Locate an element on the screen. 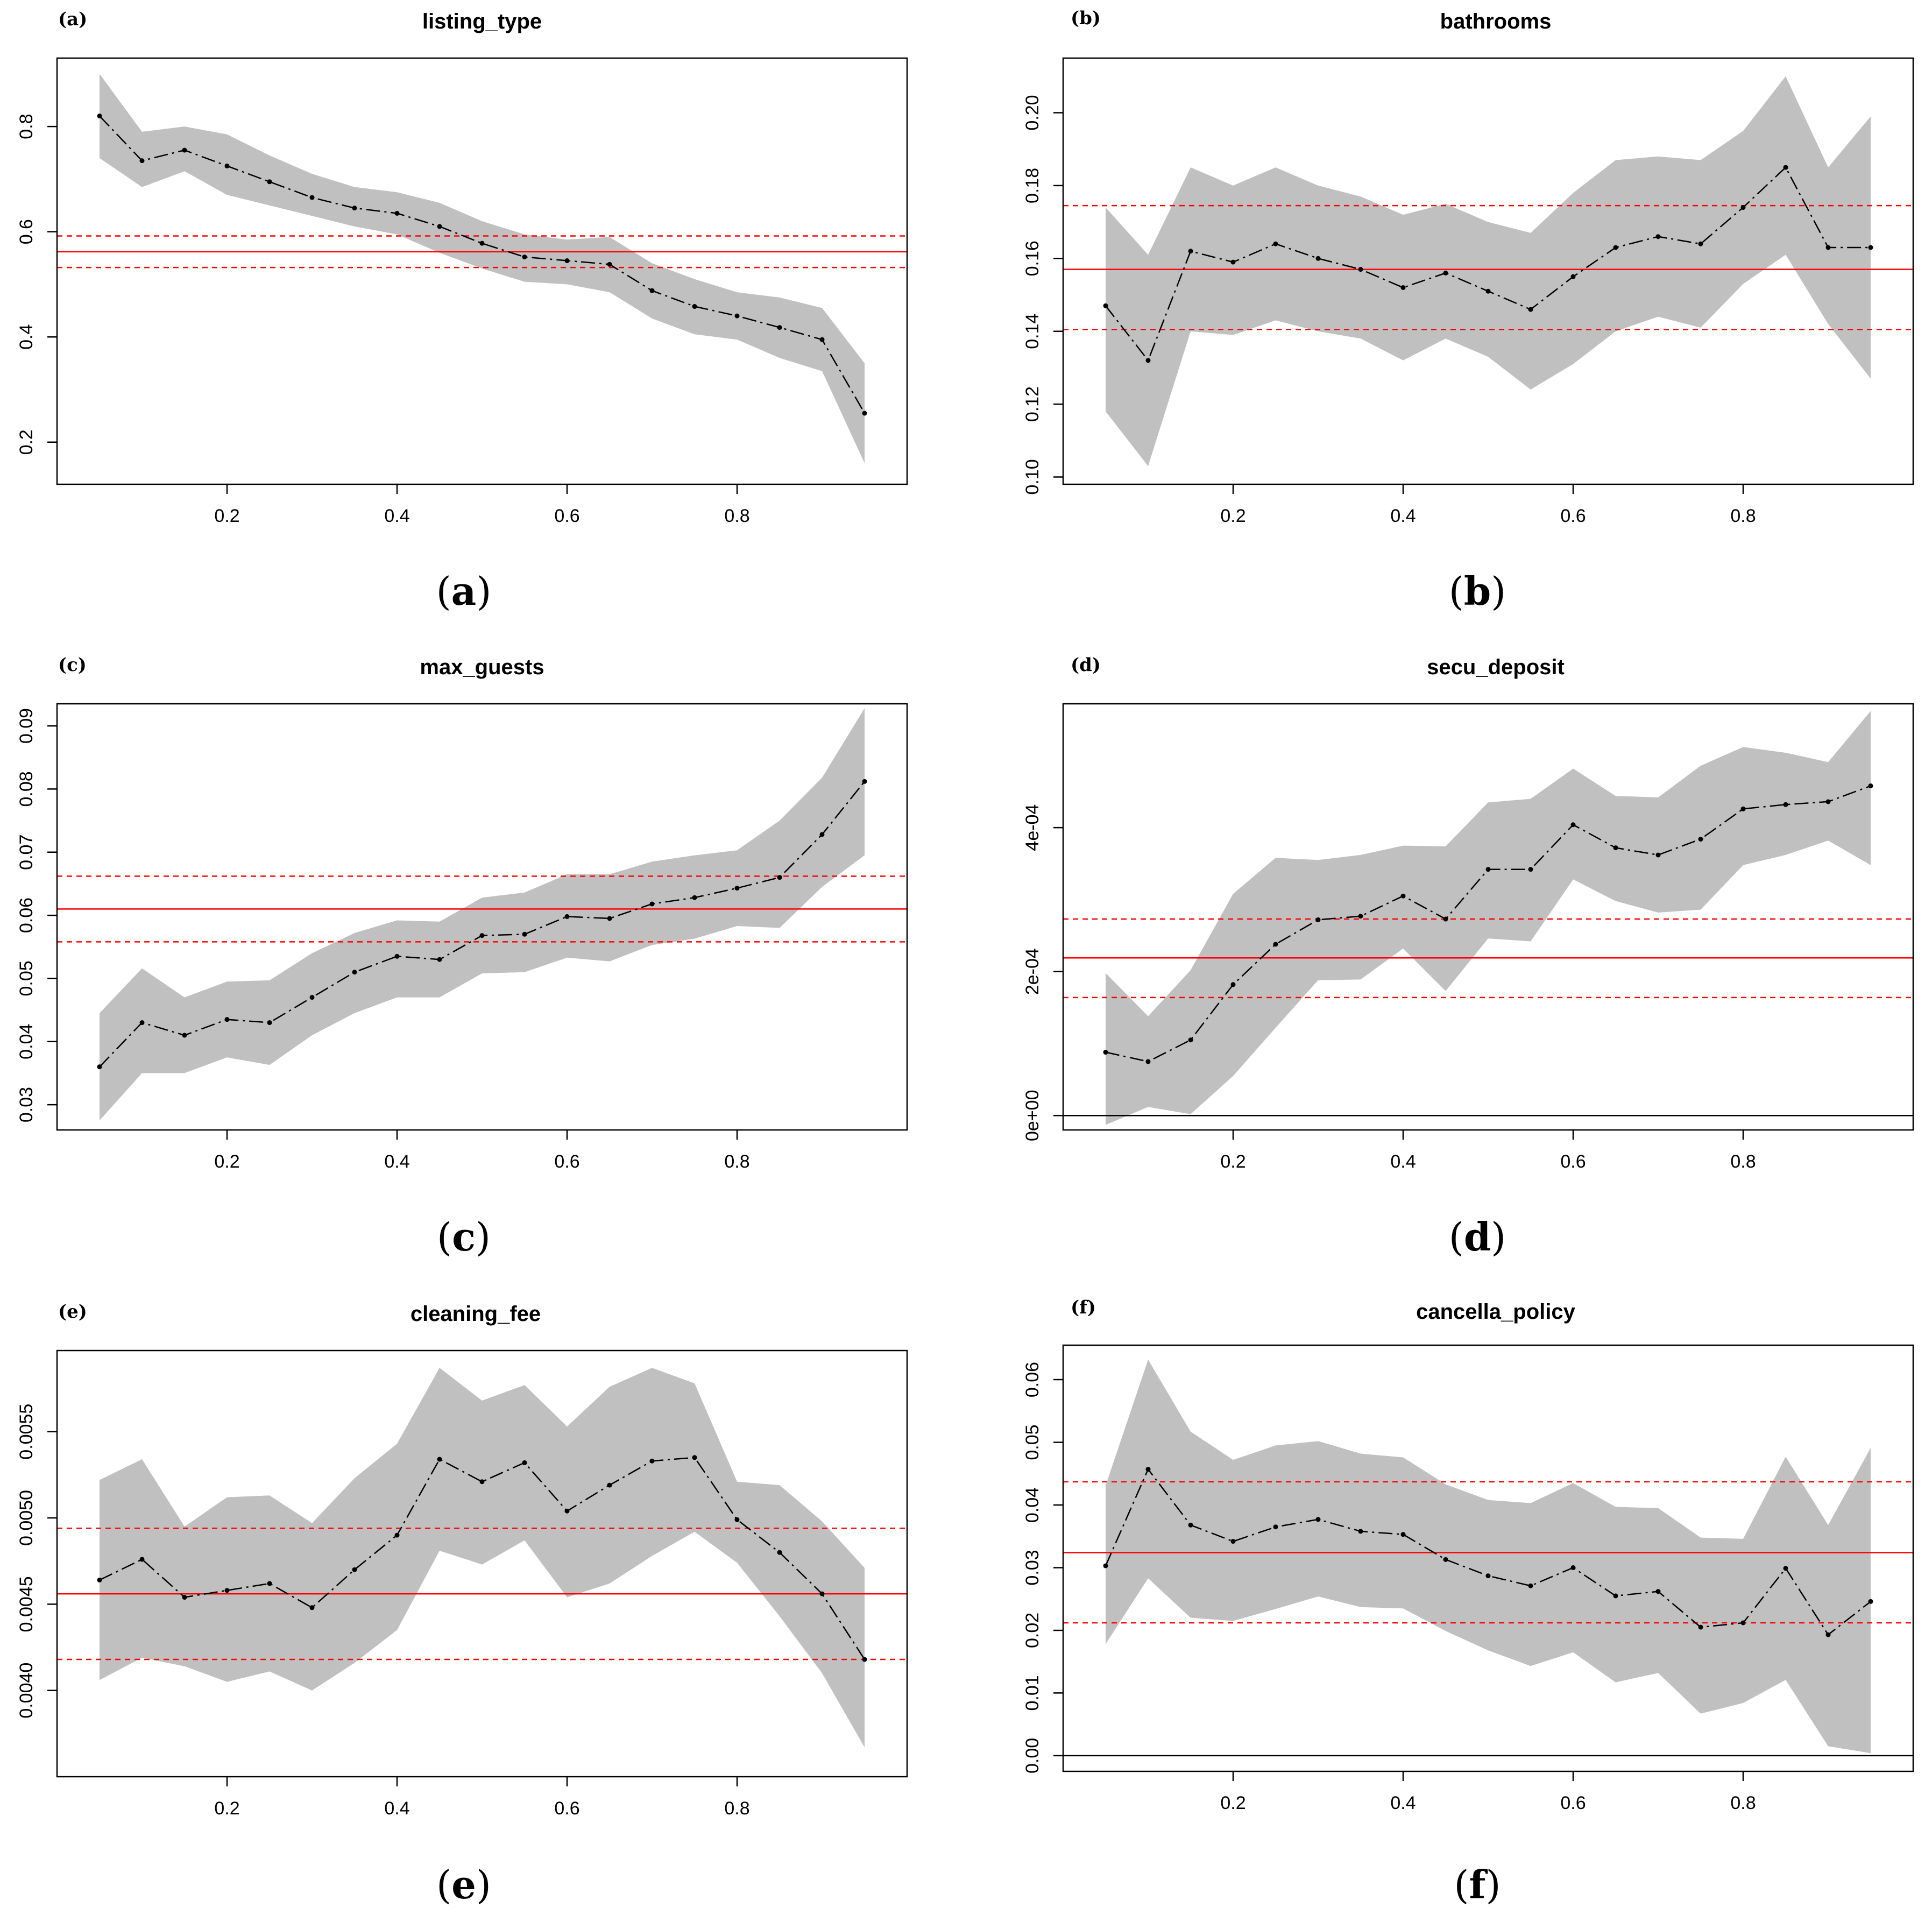 The image size is (1932, 1922). y-tick-label: 0.6 is located at coordinates (26, 231).